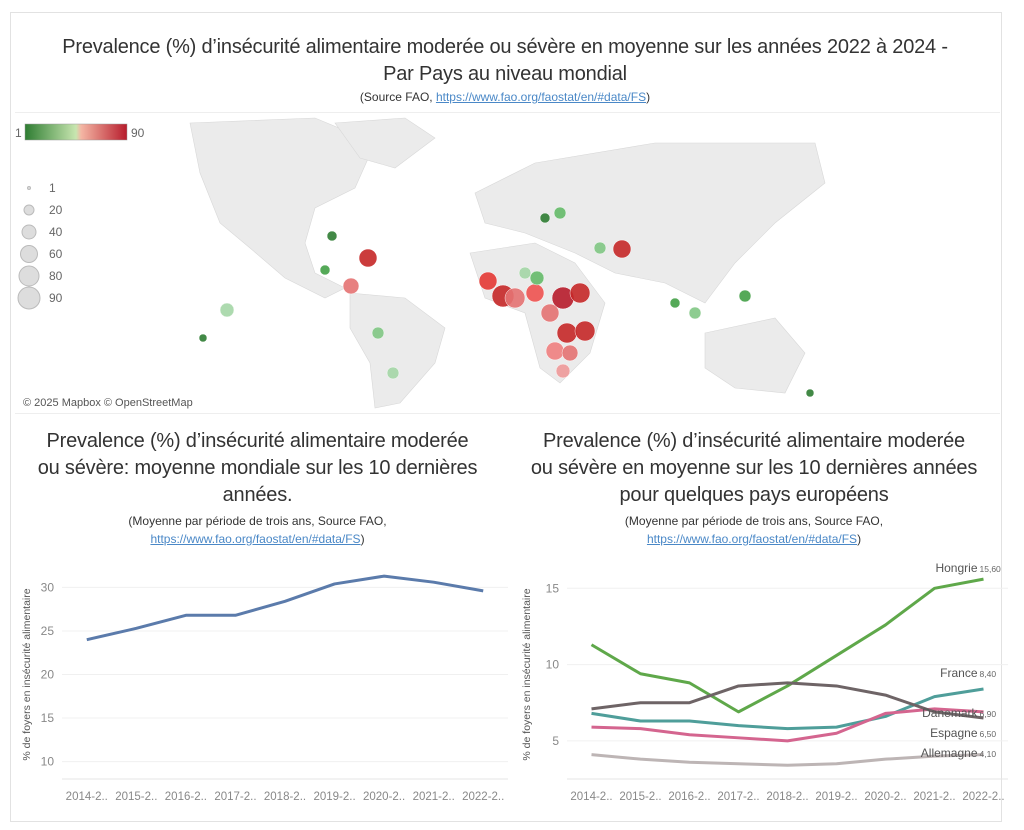  Describe the element at coordinates (48, 675) in the screenshot. I see `y-tick-label: 20` at that location.